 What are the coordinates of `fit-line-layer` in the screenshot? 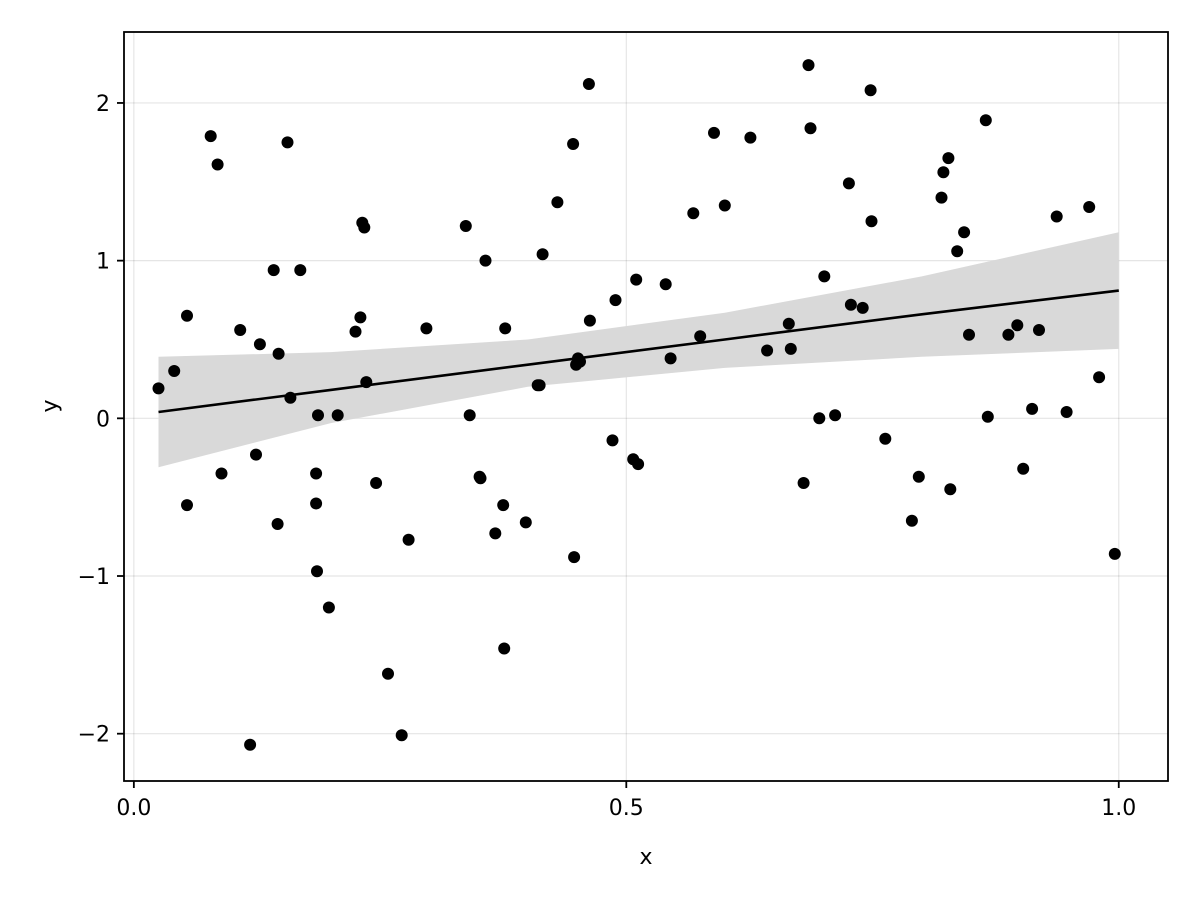 It's located at (638, 351).